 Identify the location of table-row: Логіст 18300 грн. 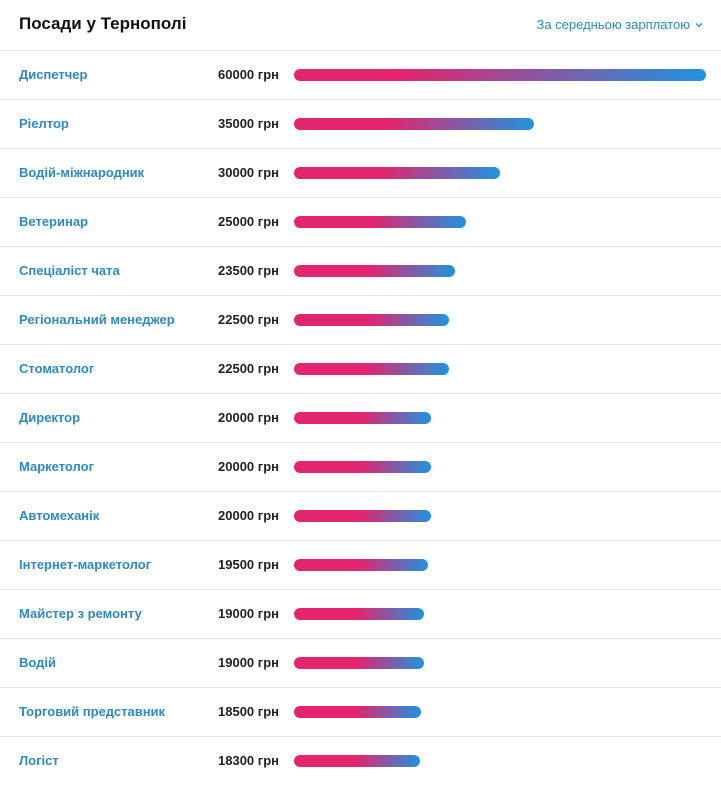
(360, 761).